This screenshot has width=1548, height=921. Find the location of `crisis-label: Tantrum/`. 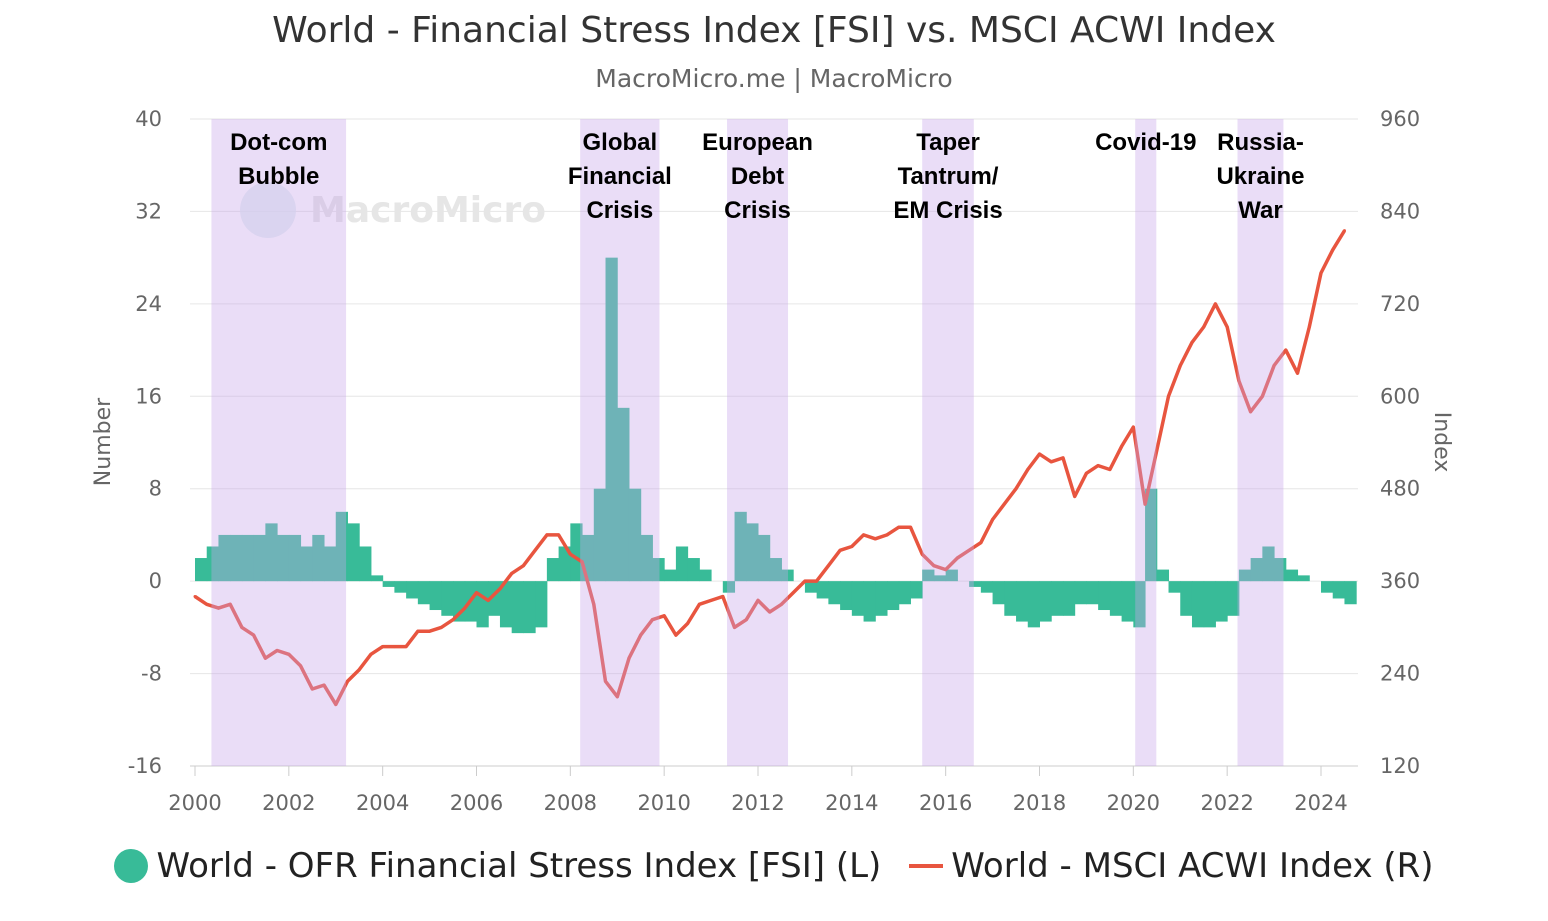

crisis-label: Tantrum/ is located at coordinates (948, 176).